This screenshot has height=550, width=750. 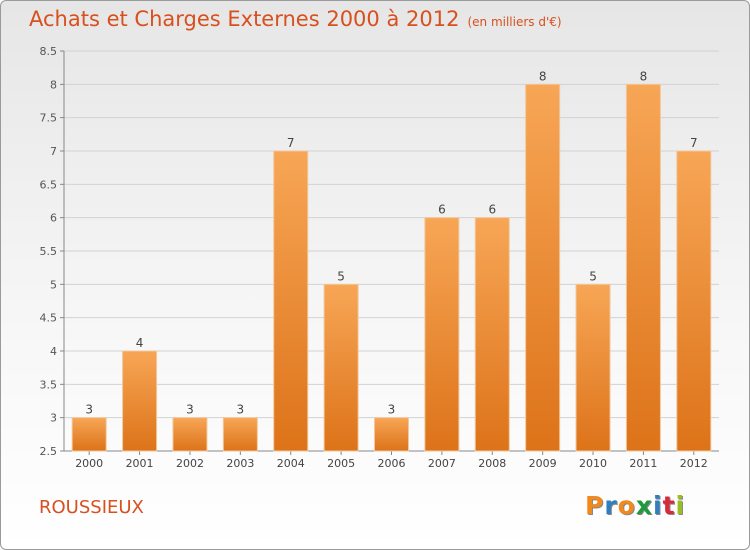 What do you see at coordinates (391, 434) in the screenshot?
I see `bar-2006` at bounding box center [391, 434].